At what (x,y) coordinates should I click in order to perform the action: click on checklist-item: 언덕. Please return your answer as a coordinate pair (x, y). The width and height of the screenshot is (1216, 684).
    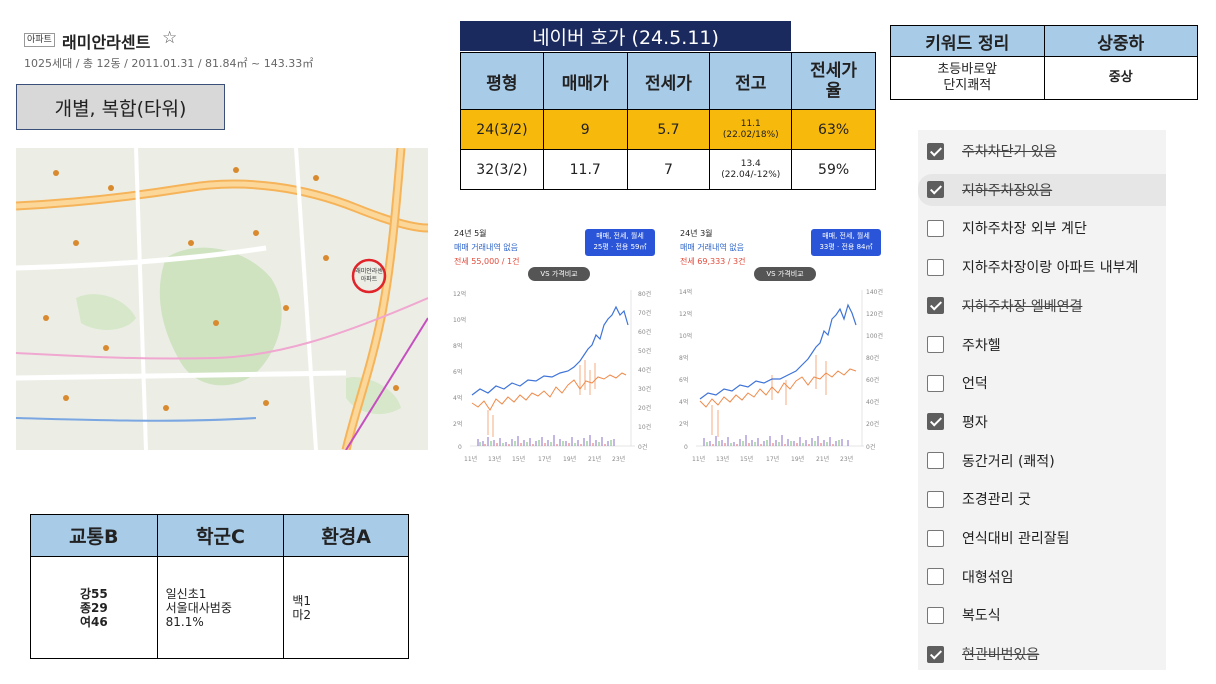
    Looking at the image, I should click on (1042, 383).